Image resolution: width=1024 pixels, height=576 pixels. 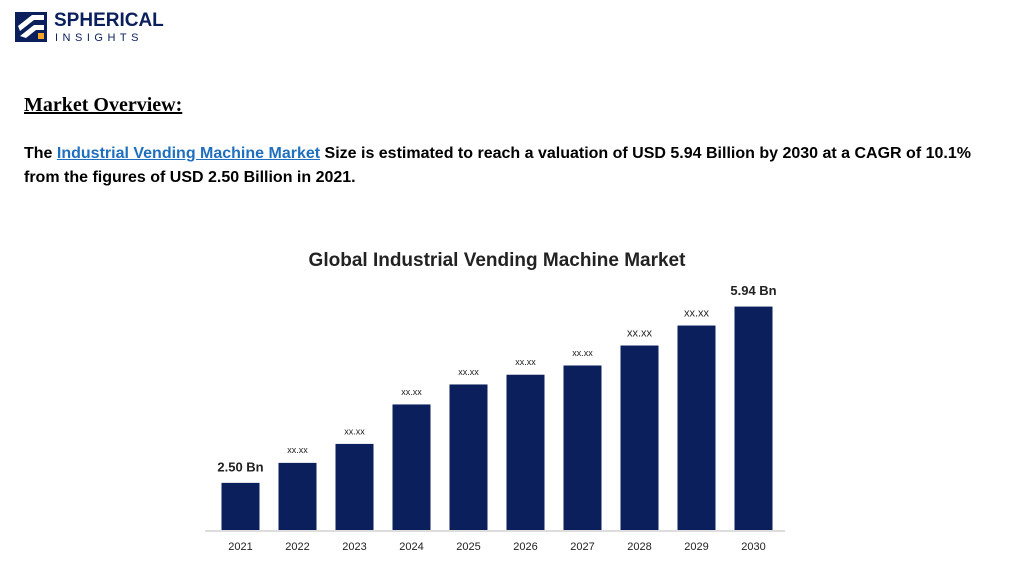 I want to click on x-tick-label: 2025, so click(x=468, y=547).